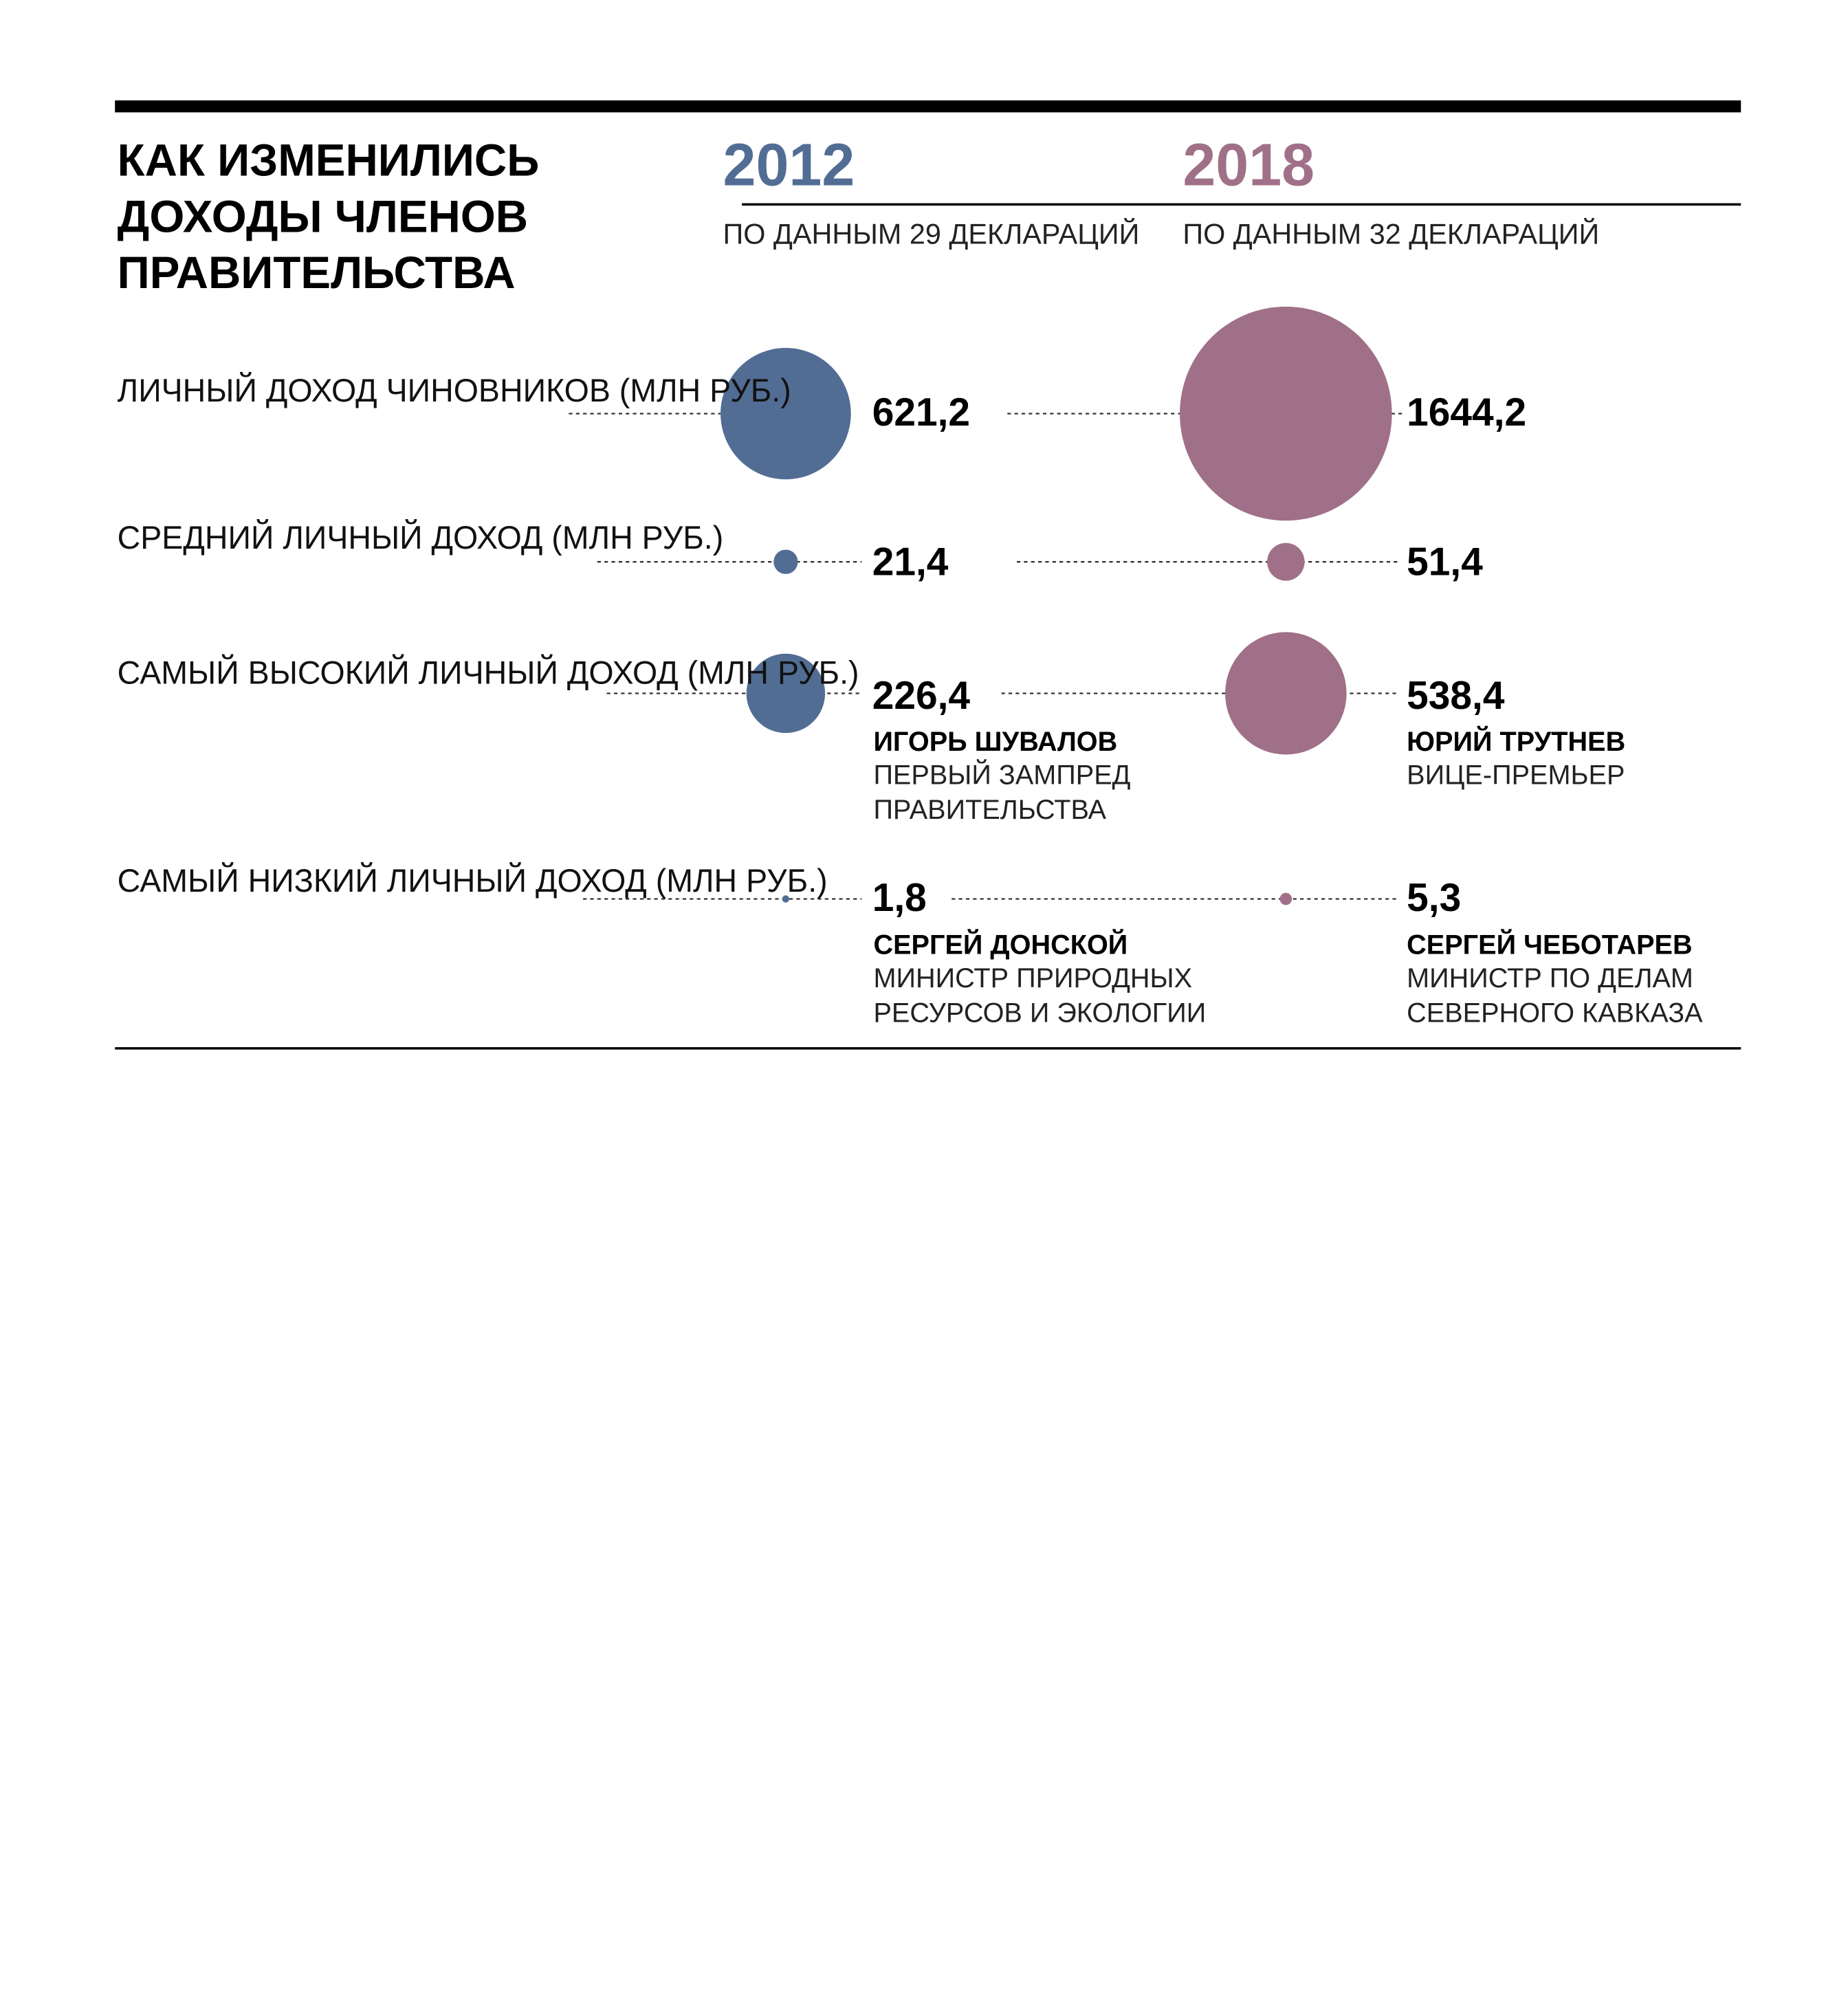  What do you see at coordinates (928, 1048) in the screenshot?
I see `bottom-rule` at bounding box center [928, 1048].